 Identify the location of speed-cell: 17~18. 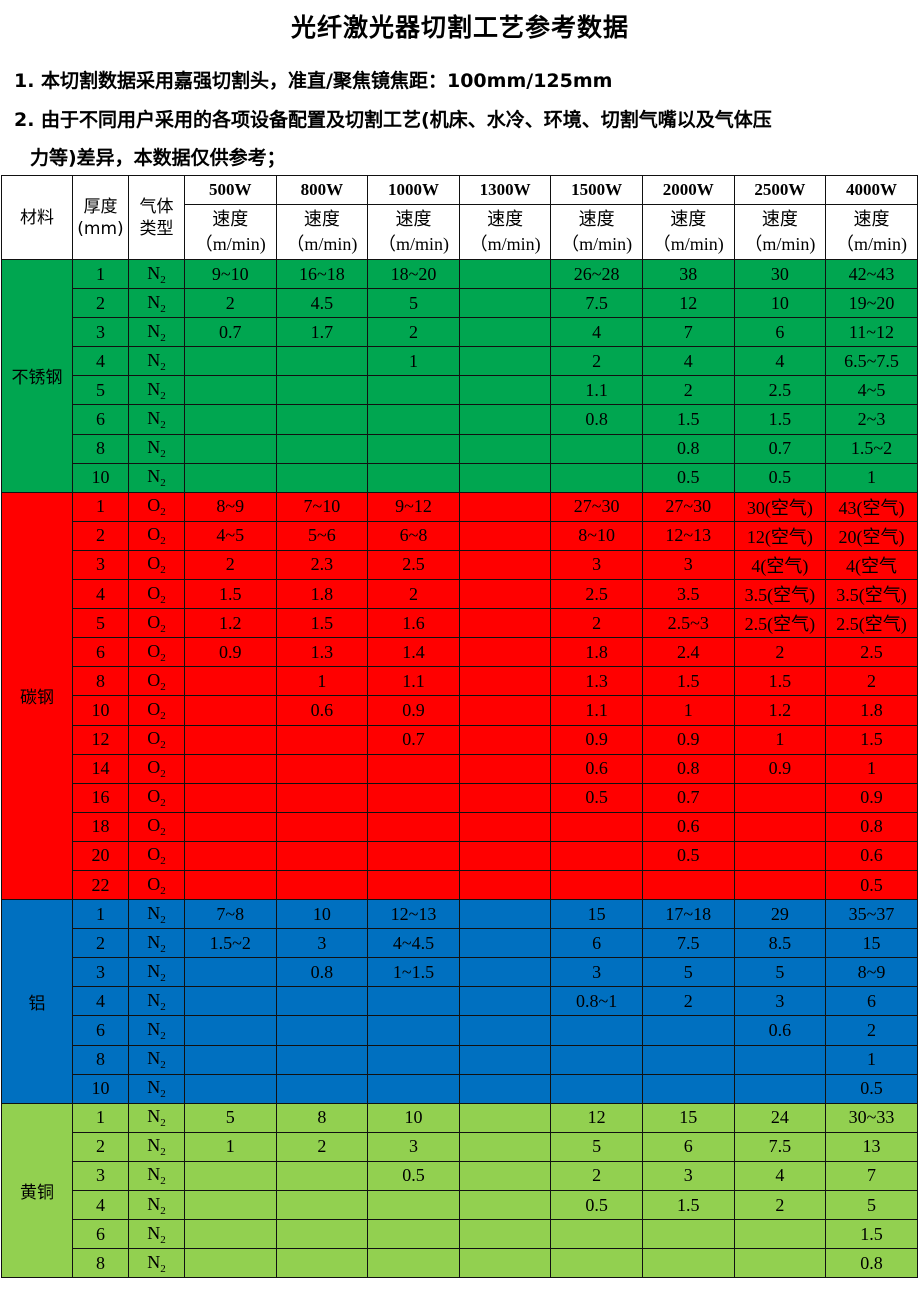
(688, 914).